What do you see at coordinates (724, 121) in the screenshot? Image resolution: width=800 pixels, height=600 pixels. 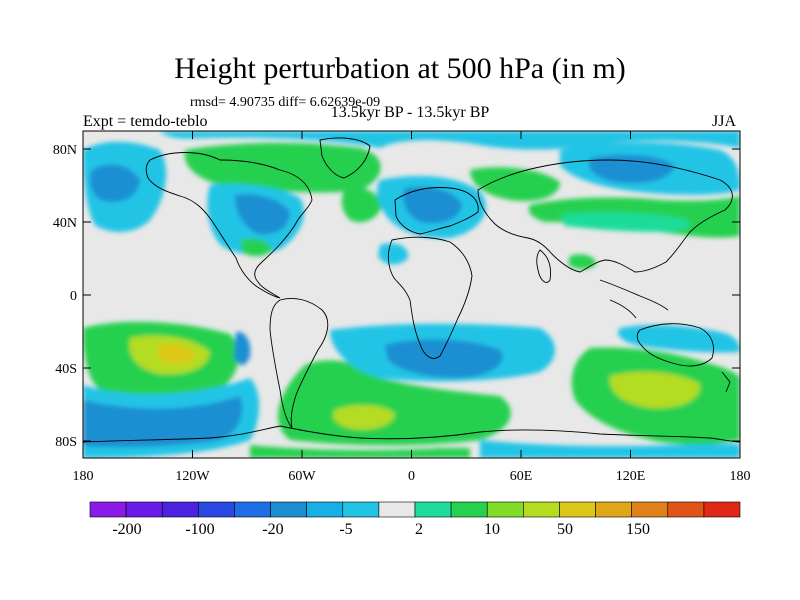 I see `season-label: JJA` at bounding box center [724, 121].